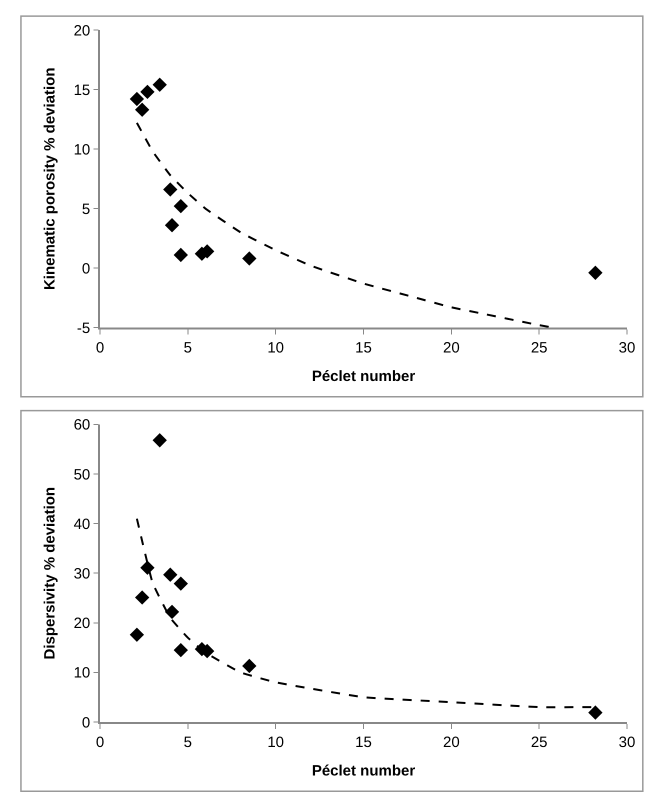 The width and height of the screenshot is (657, 802). I want to click on y-tick-label: 60, so click(82, 425).